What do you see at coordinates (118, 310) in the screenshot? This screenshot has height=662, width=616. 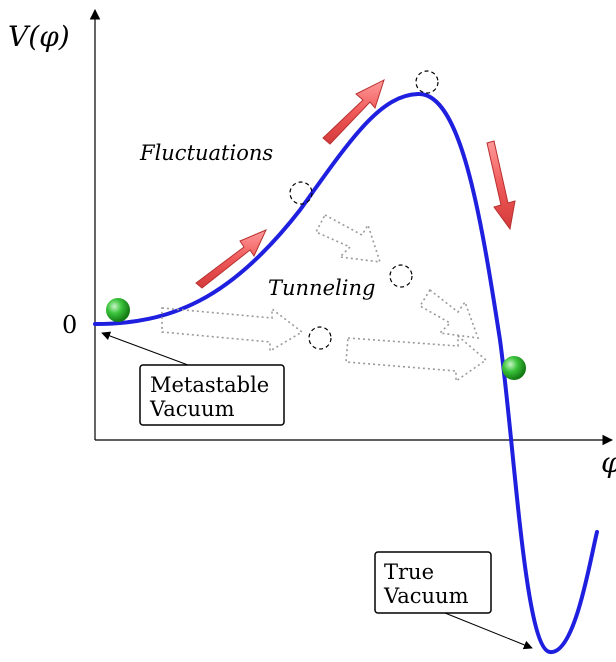 I see `metastable-ball` at bounding box center [118, 310].